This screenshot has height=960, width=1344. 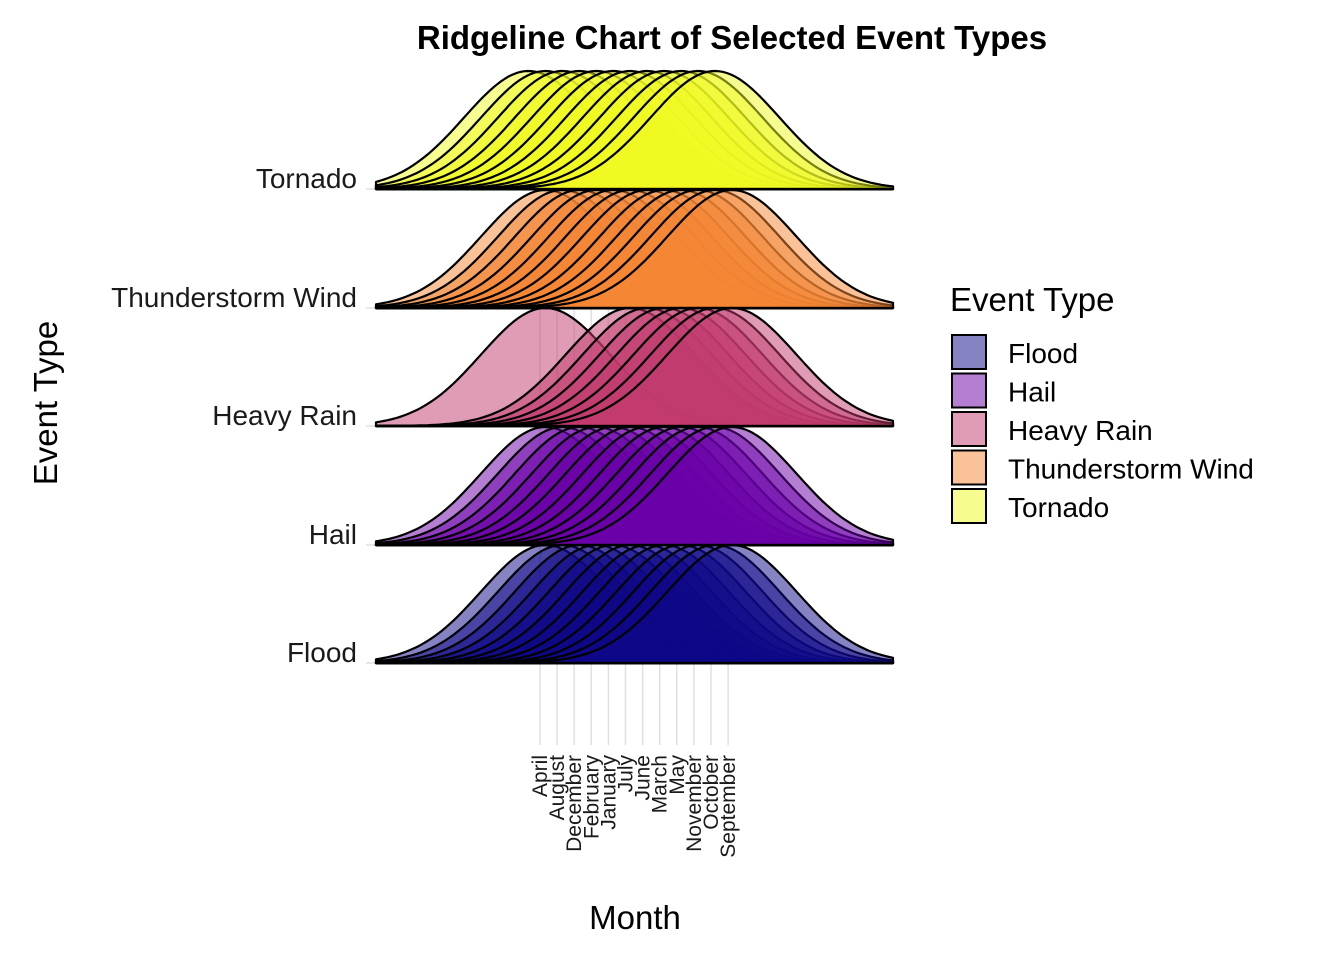 I want to click on x-tick-may: May, so click(x=677, y=775).